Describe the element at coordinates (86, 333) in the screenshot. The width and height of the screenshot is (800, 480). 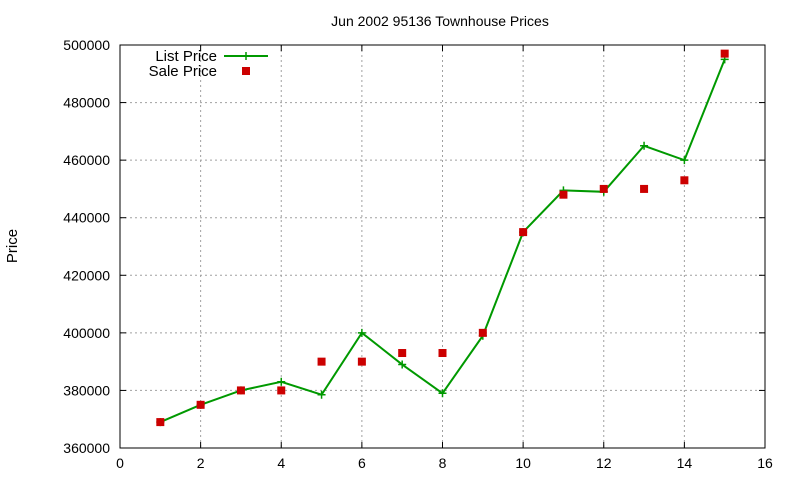
I see `y-tick-label: 400000` at that location.